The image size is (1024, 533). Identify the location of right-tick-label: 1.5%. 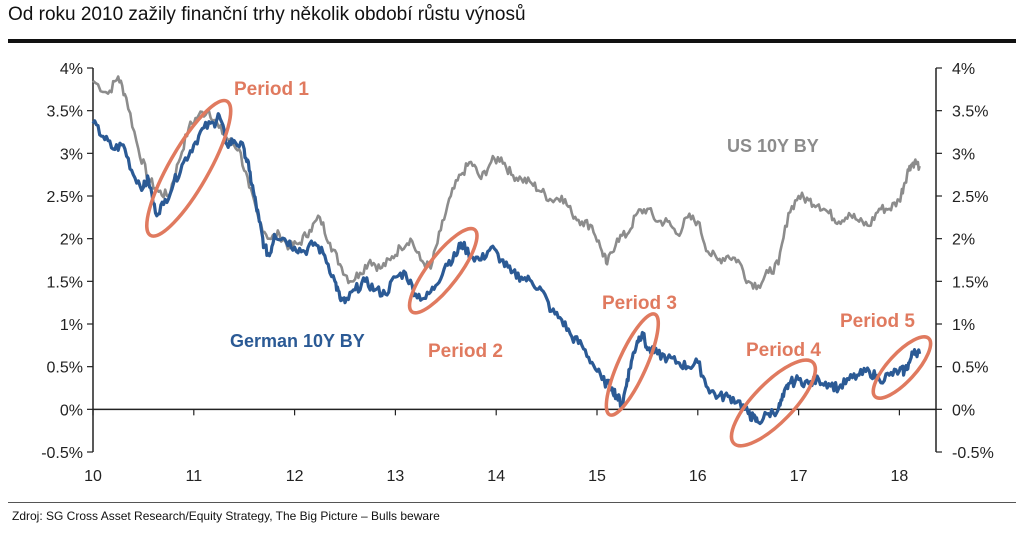
(970, 282).